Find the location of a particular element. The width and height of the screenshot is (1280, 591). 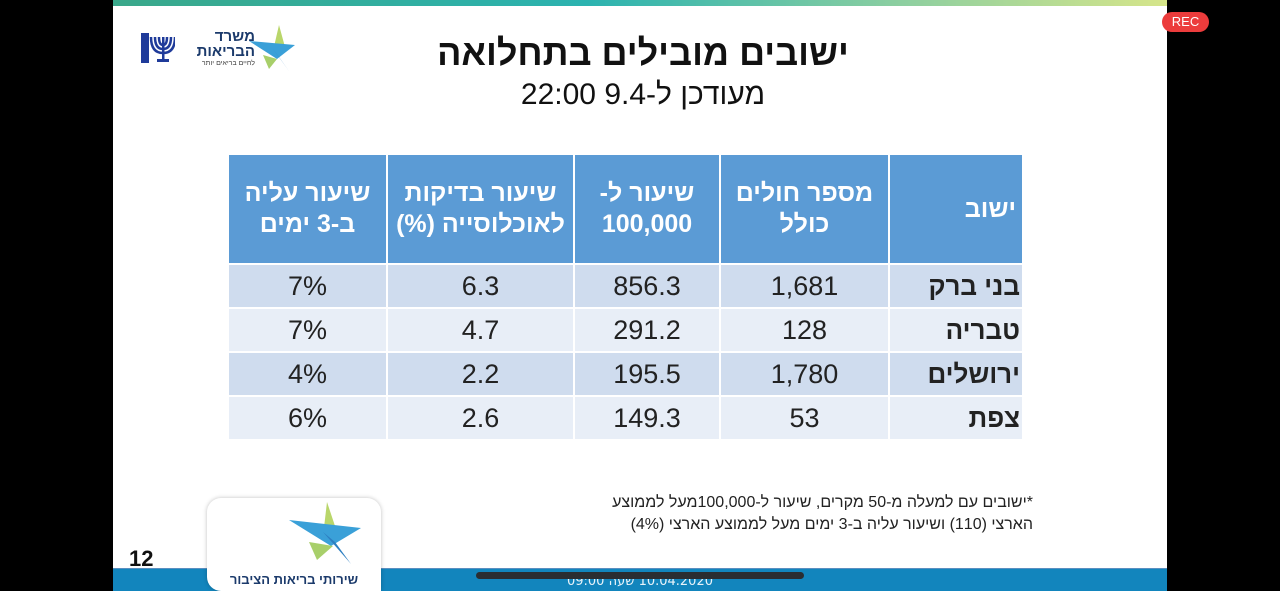

header-rate-per-100k: שיעור ל- 100,000 is located at coordinates (647, 209).